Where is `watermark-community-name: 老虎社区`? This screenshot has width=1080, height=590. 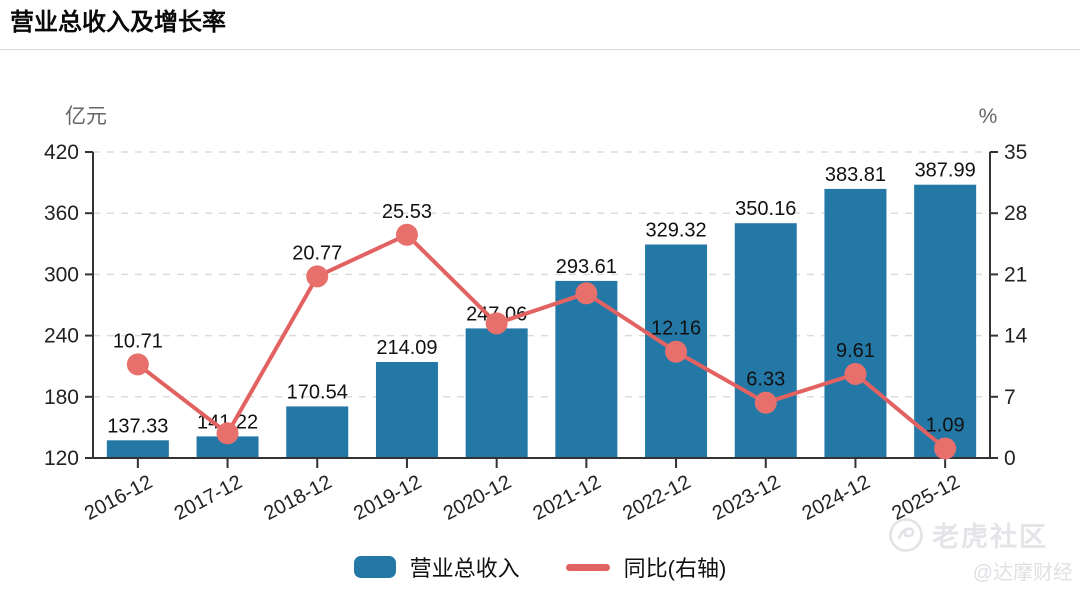
watermark-community-name: 老虎社区 is located at coordinates (990, 537).